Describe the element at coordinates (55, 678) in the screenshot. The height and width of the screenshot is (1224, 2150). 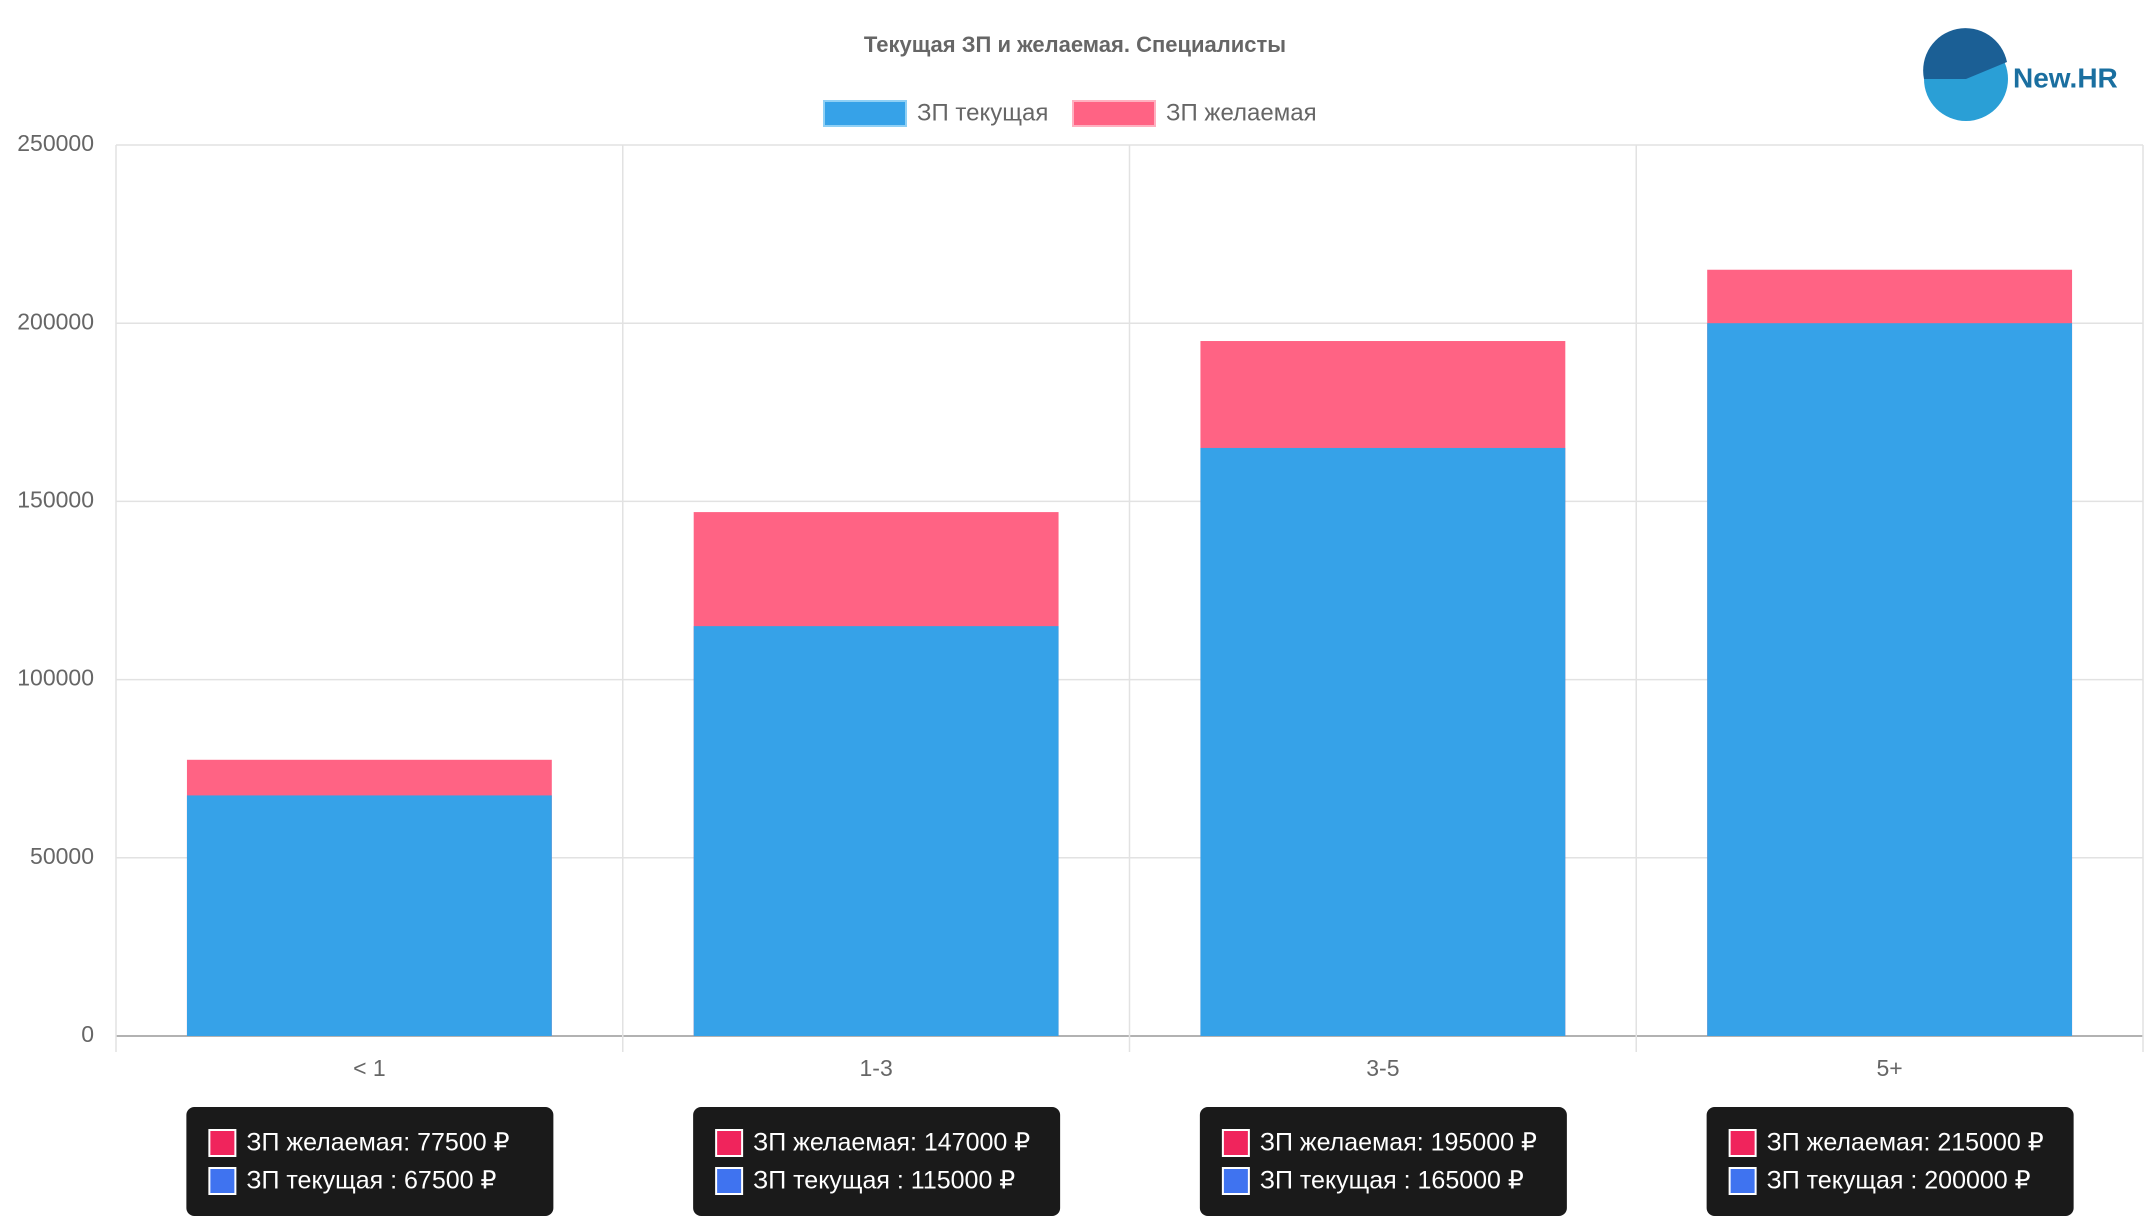
I see `y-tick-label: 100000` at that location.